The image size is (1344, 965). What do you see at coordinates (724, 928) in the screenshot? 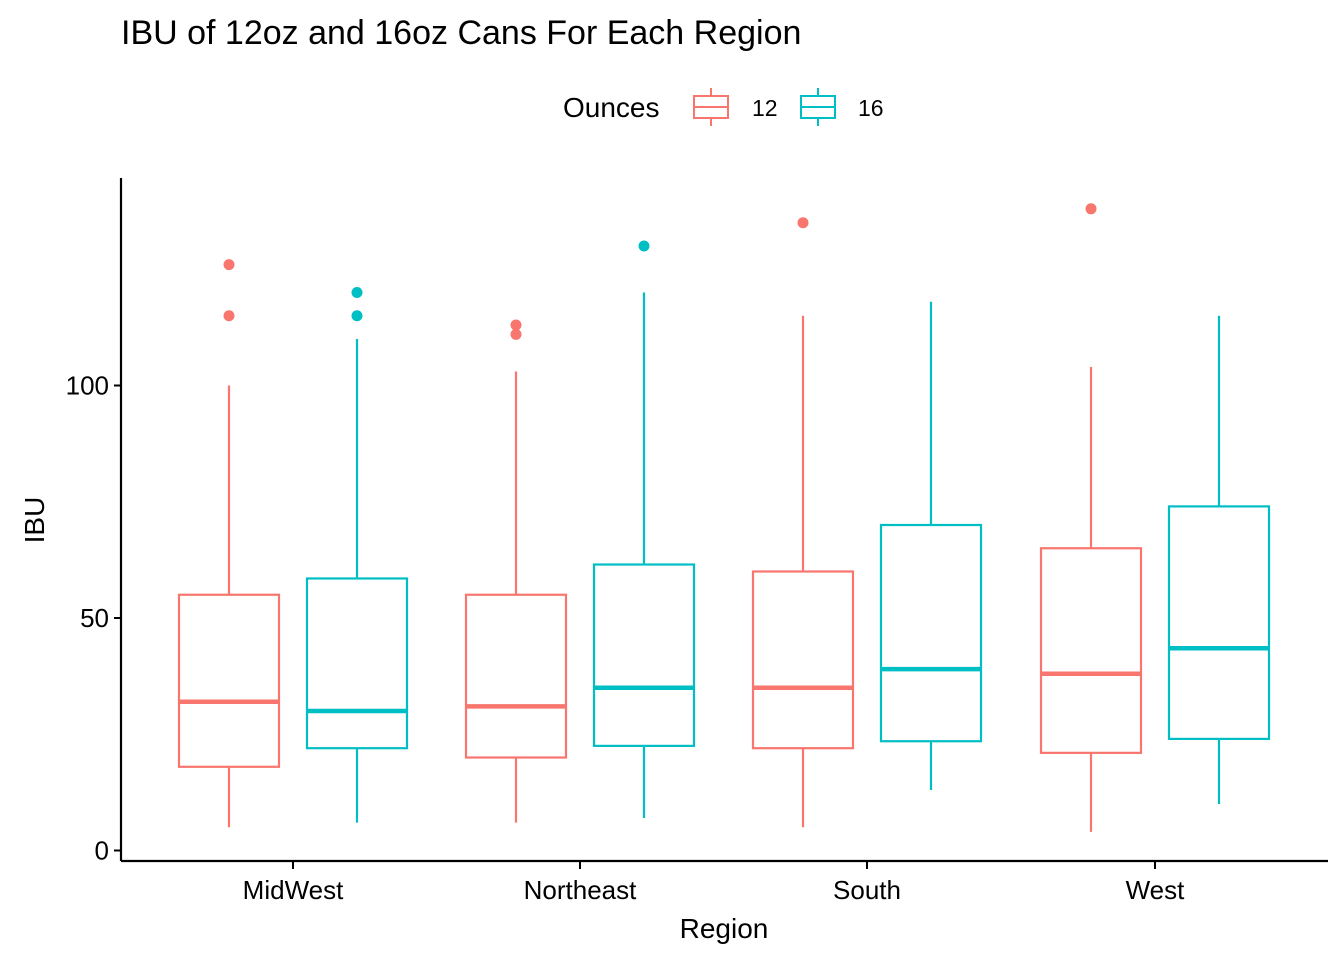
I see `x-axis-title: Region` at bounding box center [724, 928].